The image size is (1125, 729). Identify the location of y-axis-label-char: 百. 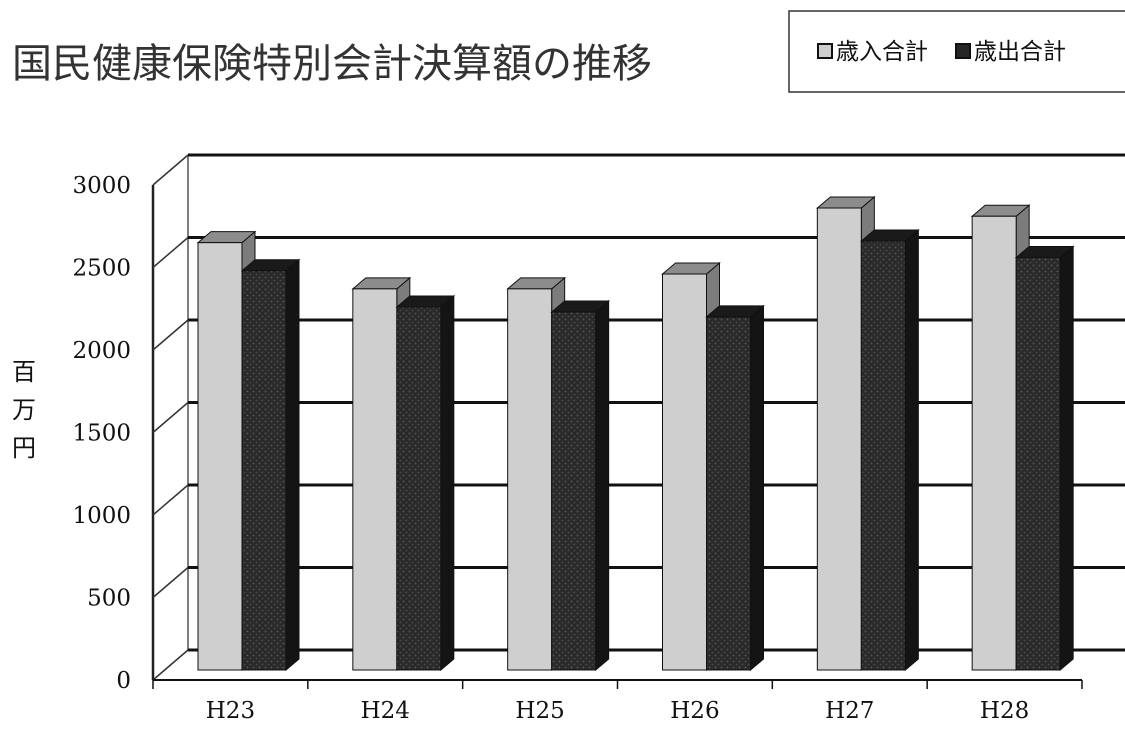
(24, 372).